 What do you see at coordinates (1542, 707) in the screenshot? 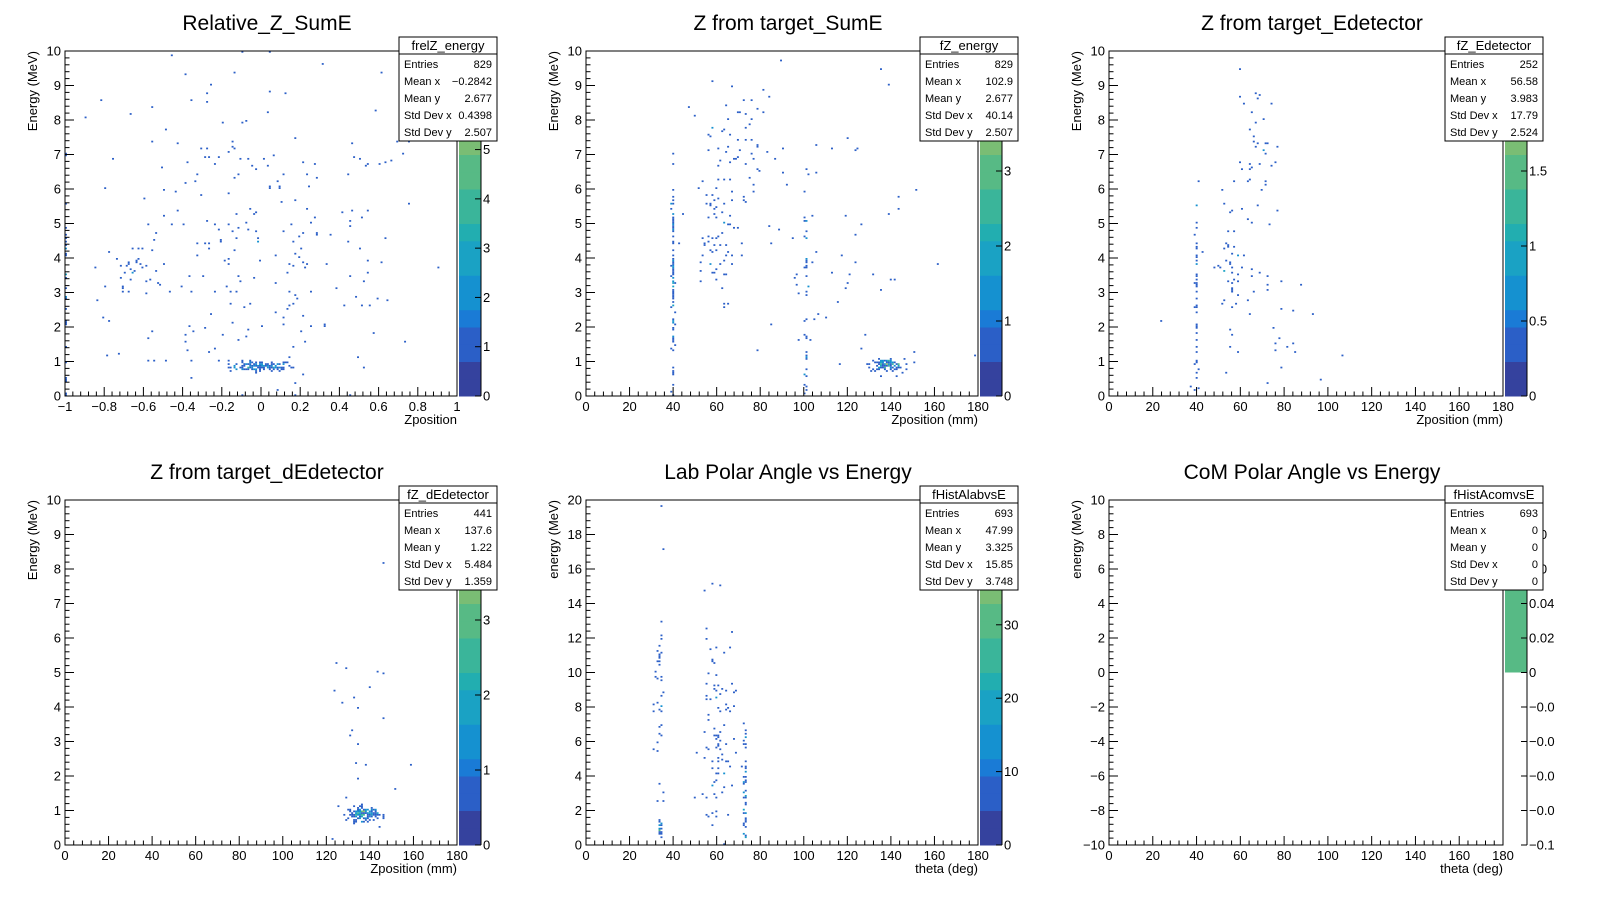
I see `color-bar-label: −0.0` at bounding box center [1542, 707].